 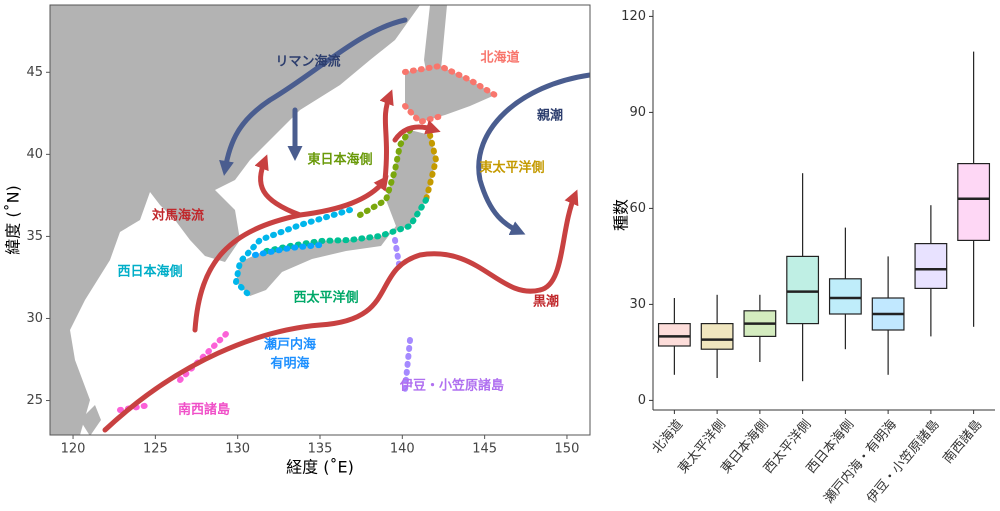 What do you see at coordinates (637, 208) in the screenshot?
I see `y-tick-label: 60` at bounding box center [637, 208].